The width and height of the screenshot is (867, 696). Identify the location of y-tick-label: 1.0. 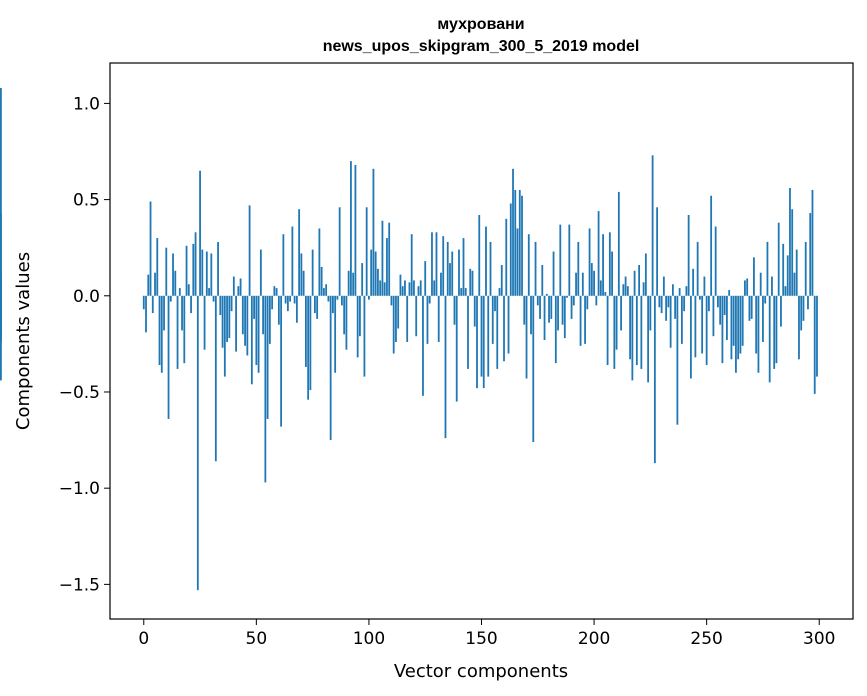
(86, 104).